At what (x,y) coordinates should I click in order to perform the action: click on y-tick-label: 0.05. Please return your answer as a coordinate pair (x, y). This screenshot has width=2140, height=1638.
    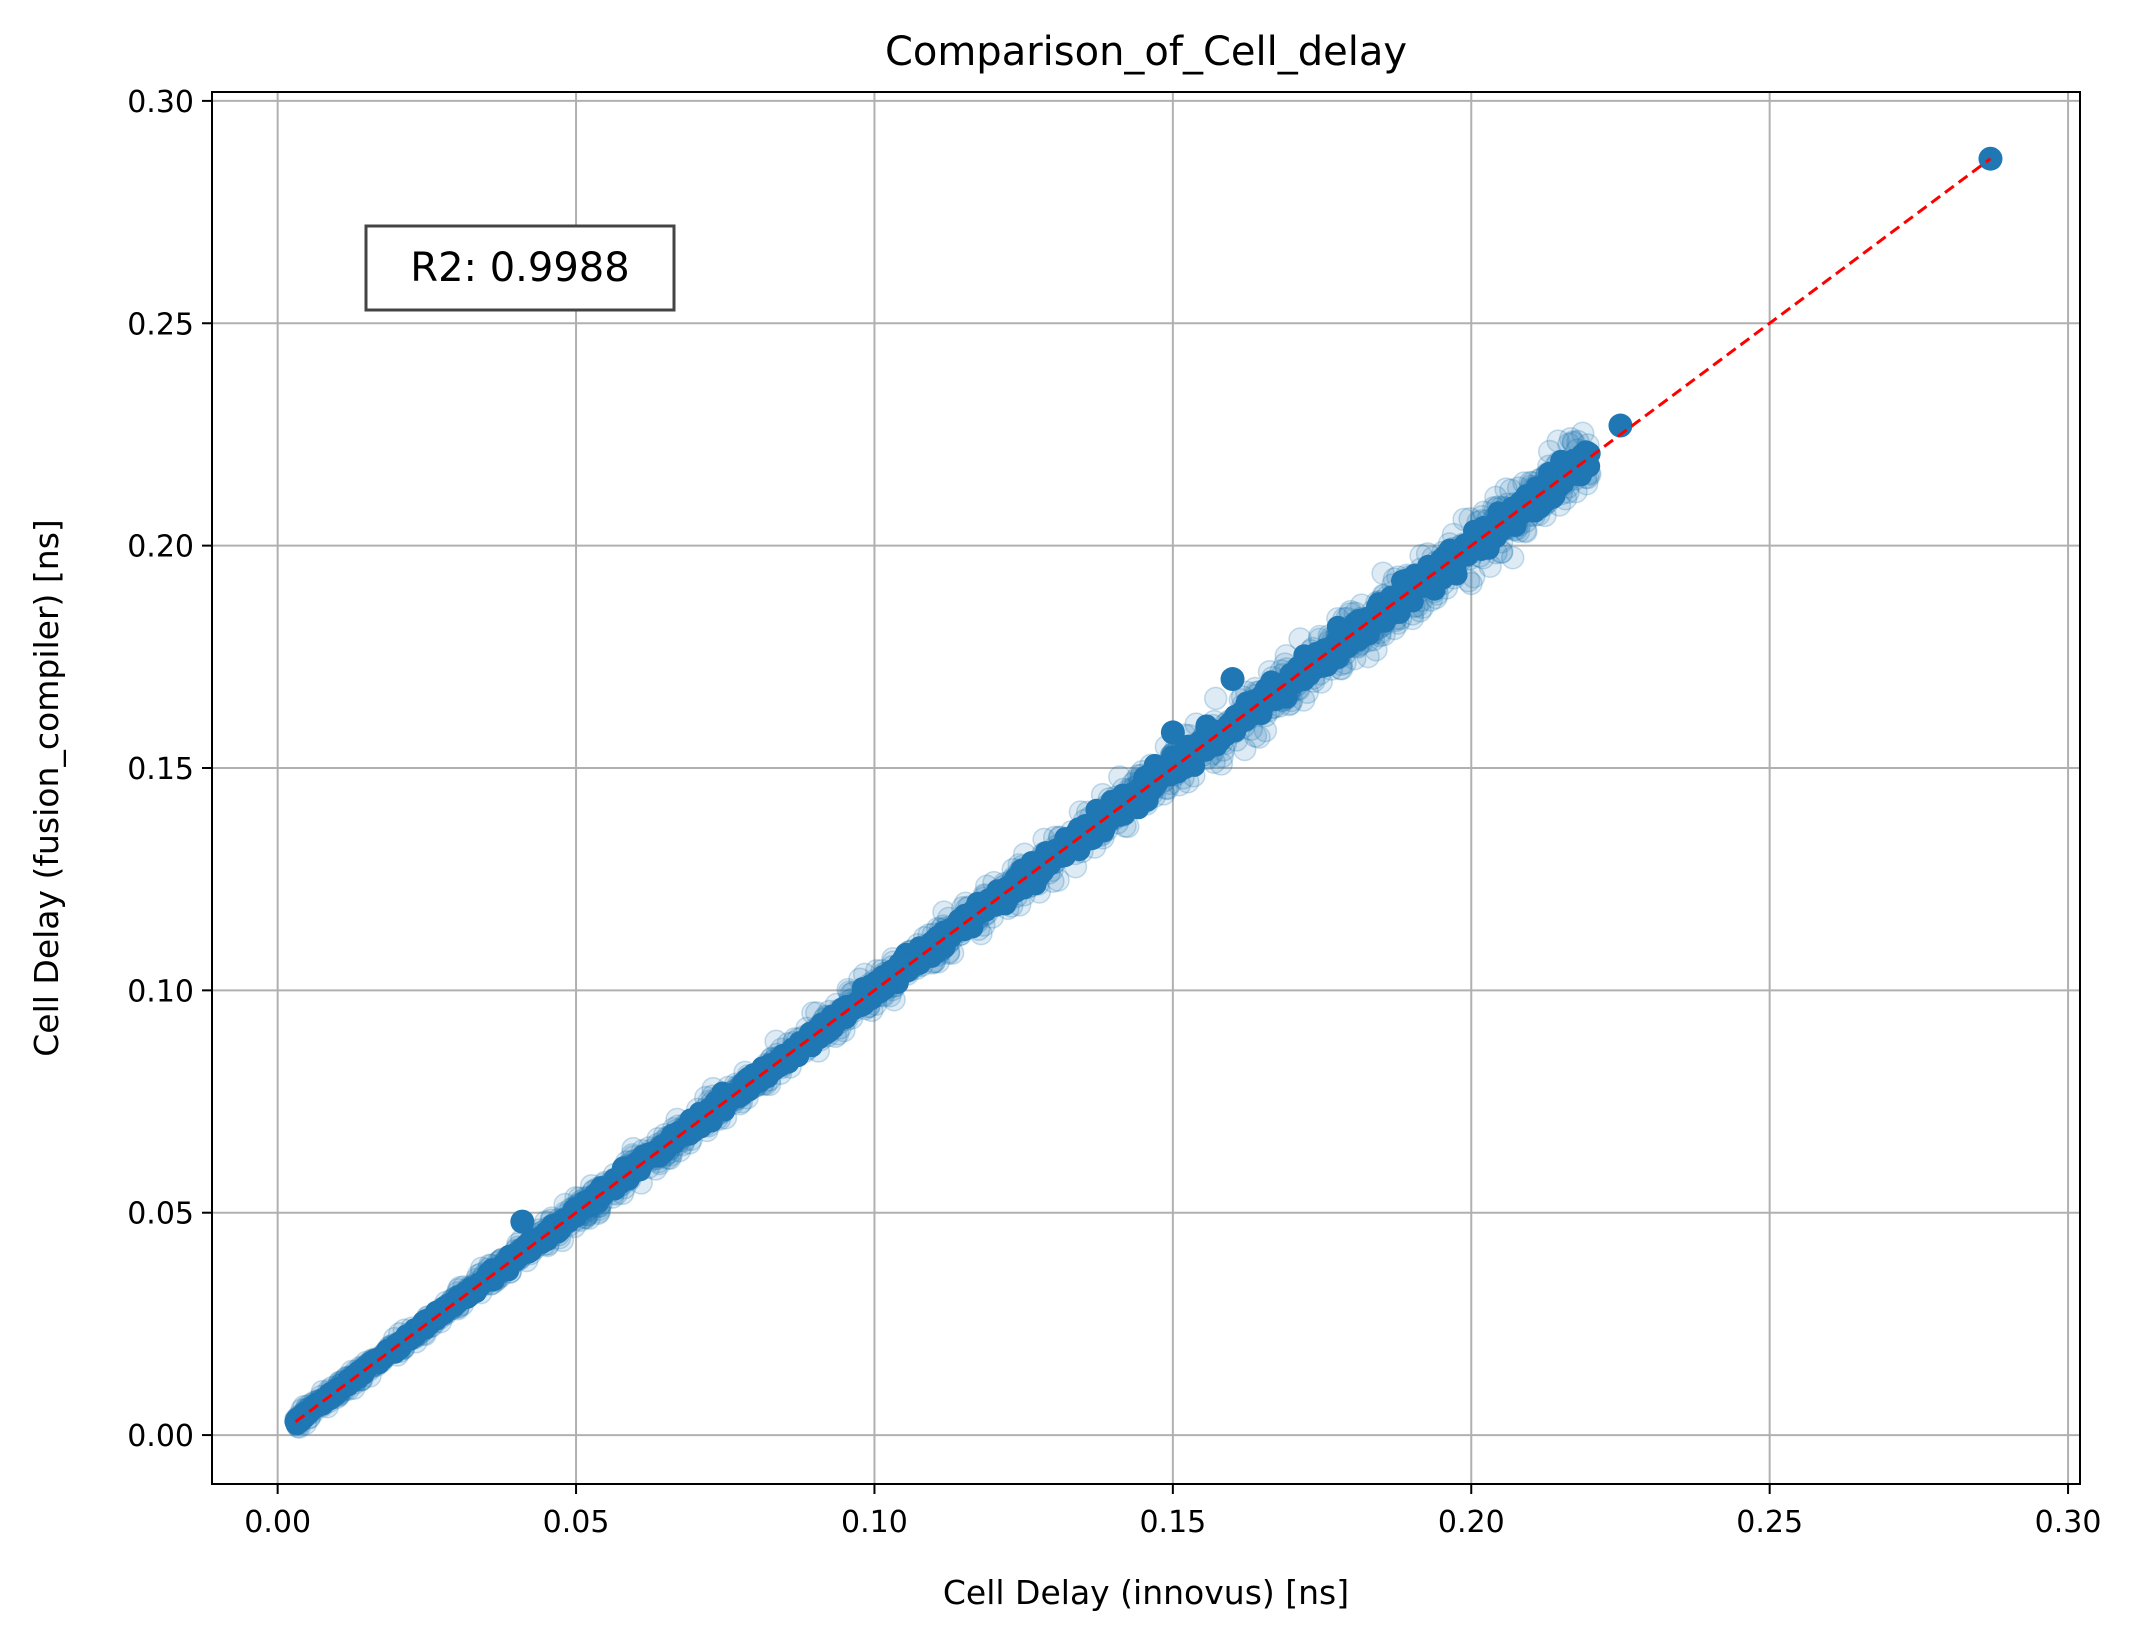
    Looking at the image, I should click on (160, 1214).